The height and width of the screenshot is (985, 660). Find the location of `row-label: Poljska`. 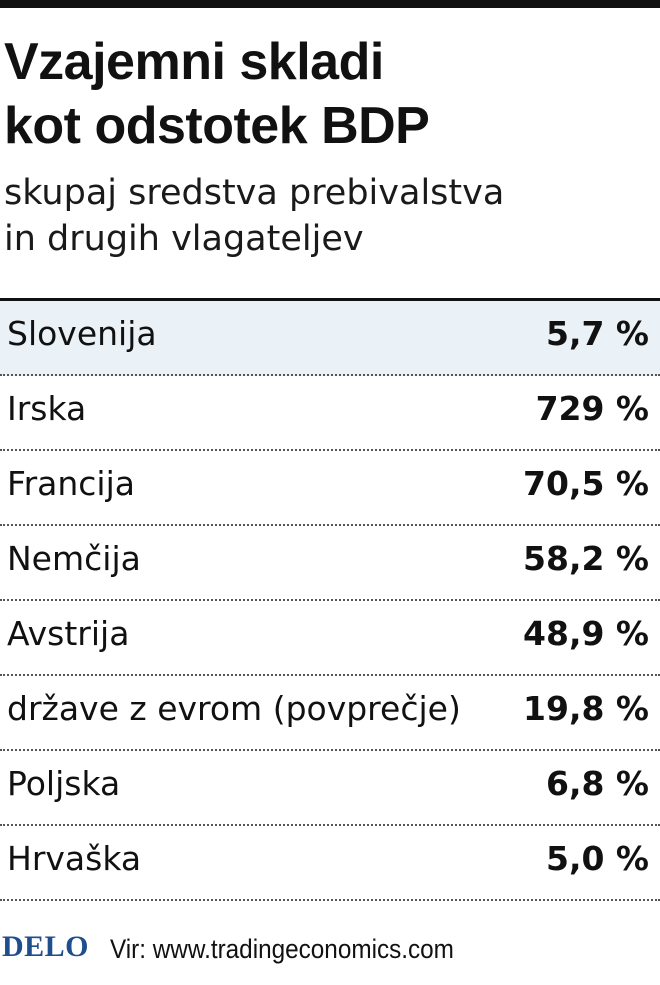

row-label: Poljska is located at coordinates (64, 783).